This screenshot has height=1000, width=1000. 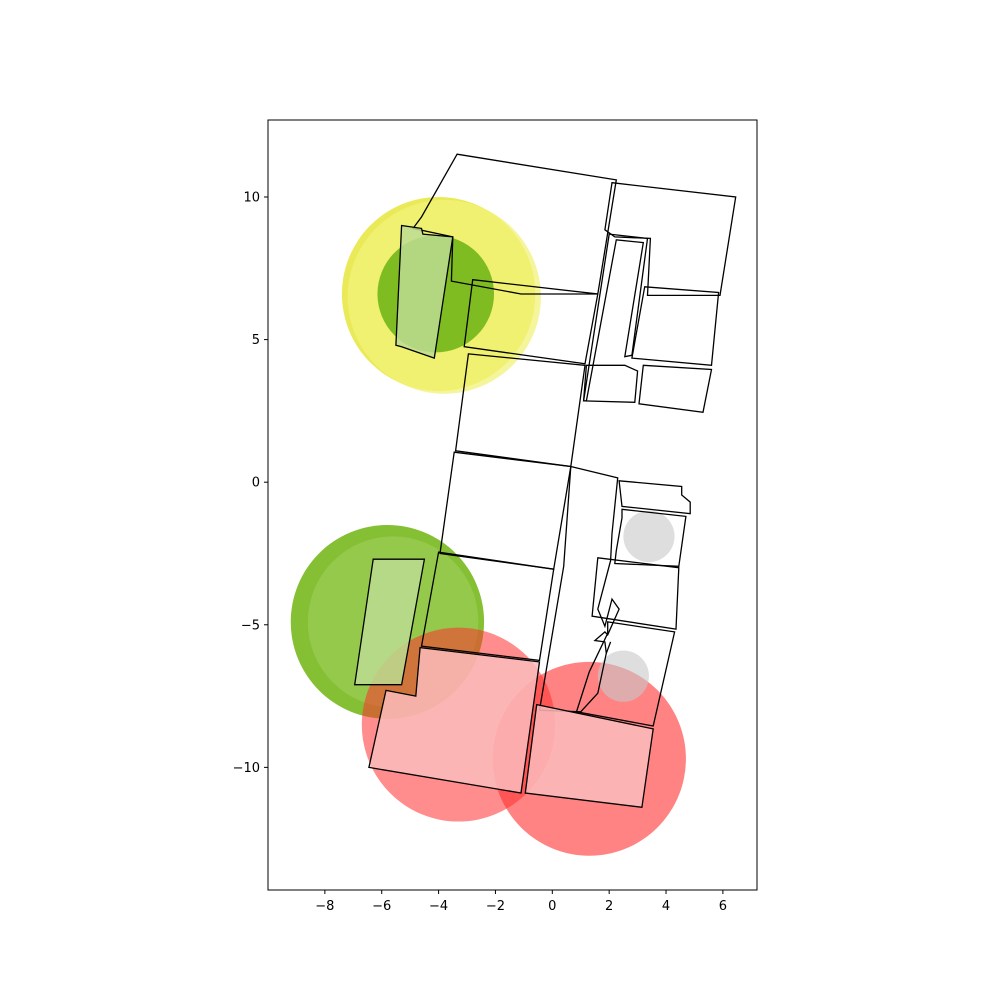 What do you see at coordinates (495, 906) in the screenshot?
I see `x-tick-label: −2` at bounding box center [495, 906].